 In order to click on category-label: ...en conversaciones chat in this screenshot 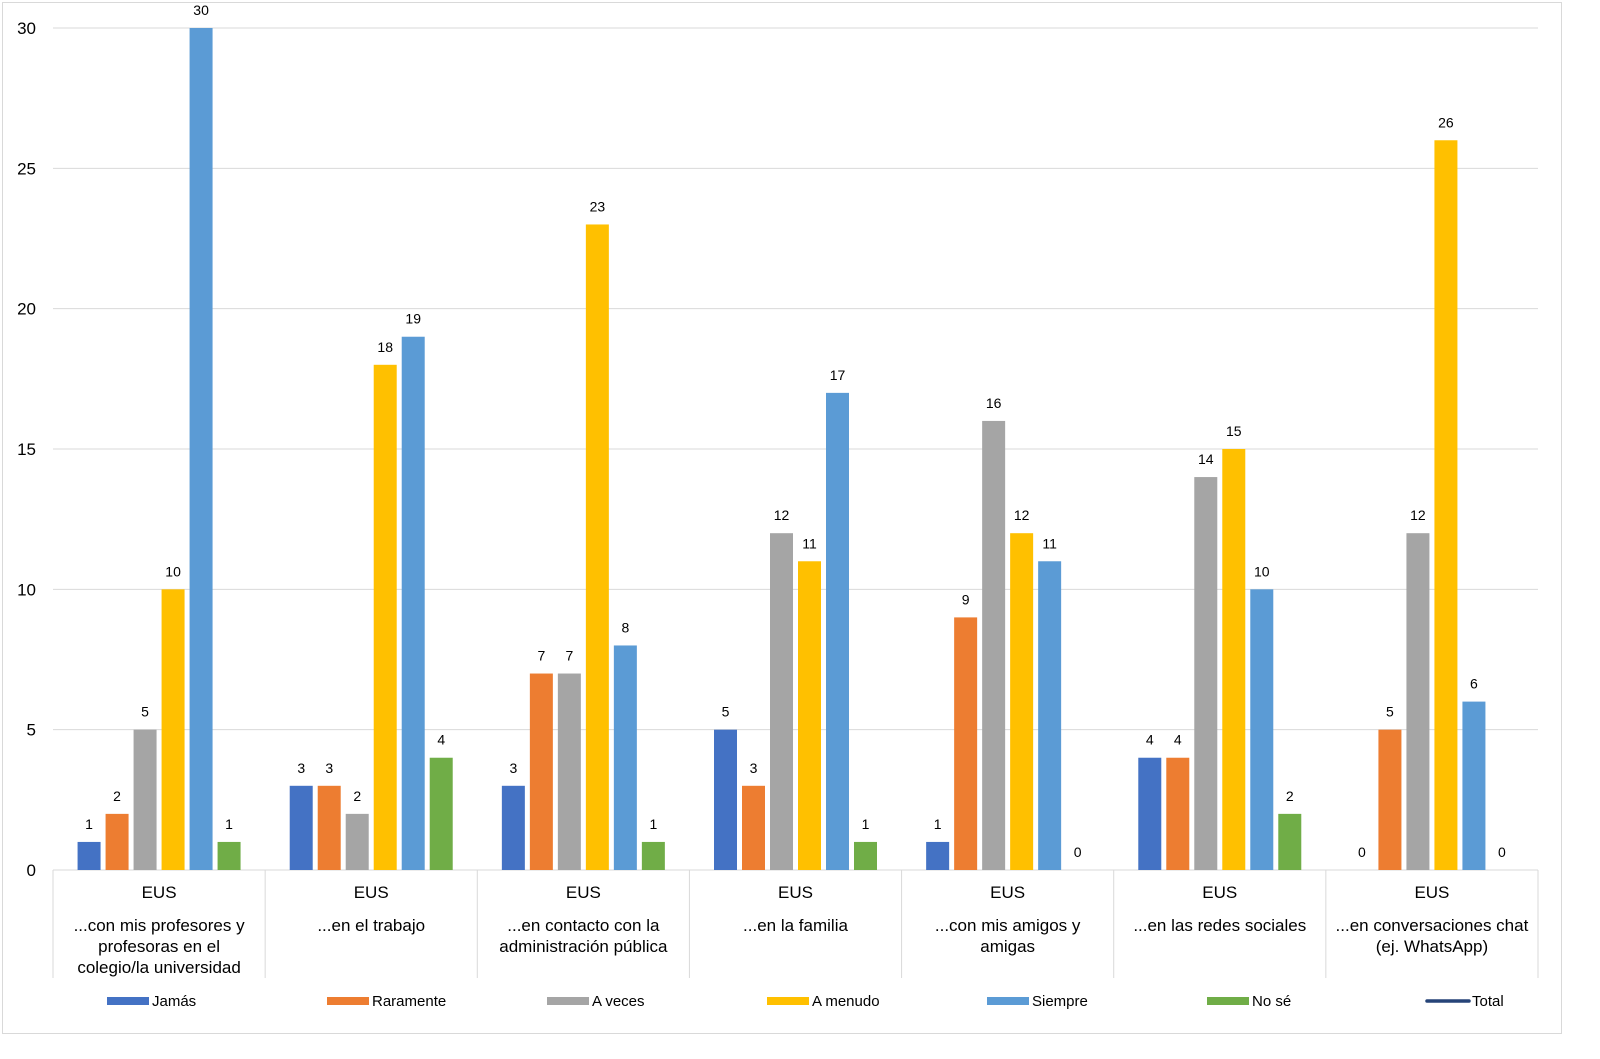, I will do `click(1432, 925)`.